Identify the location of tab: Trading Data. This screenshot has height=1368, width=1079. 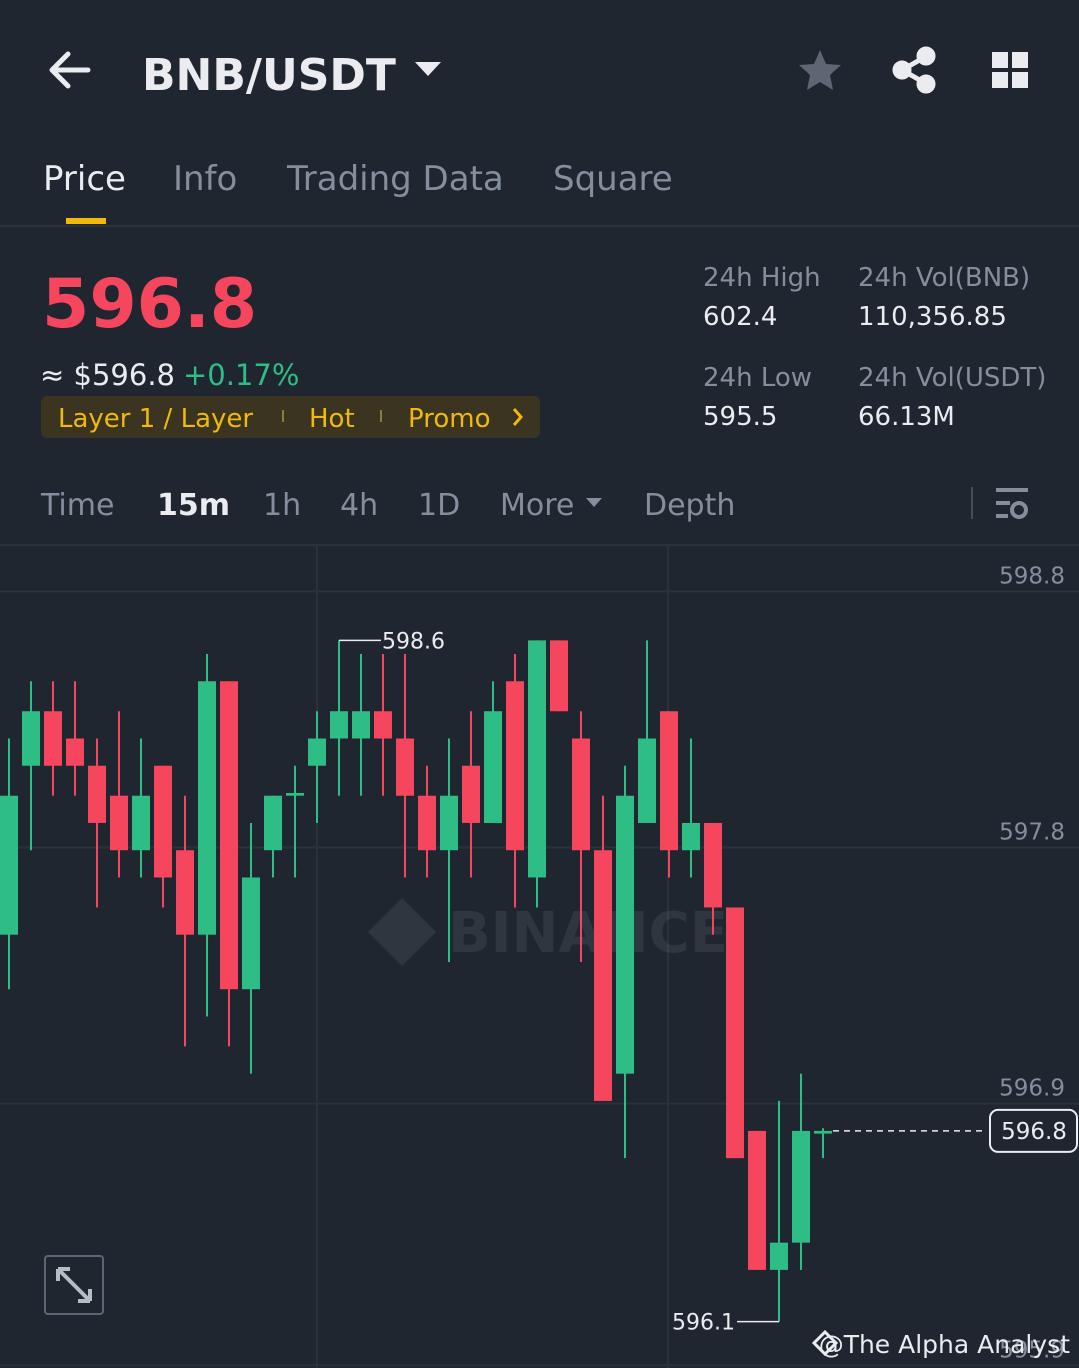
(395, 179).